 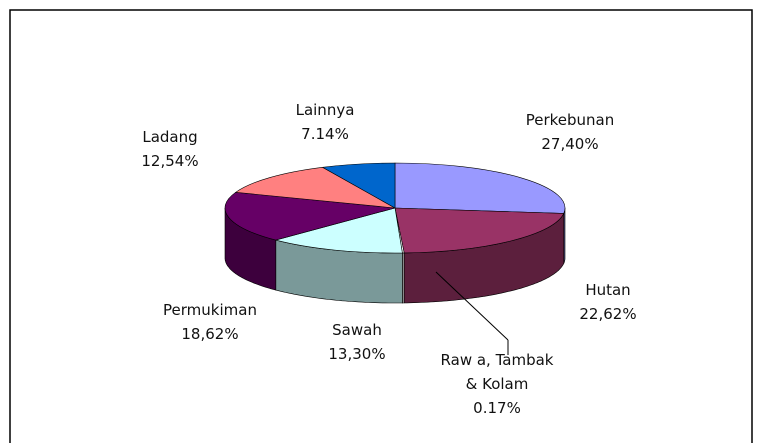 What do you see at coordinates (325, 134) in the screenshot?
I see `slice-value-label: 7.14%` at bounding box center [325, 134].